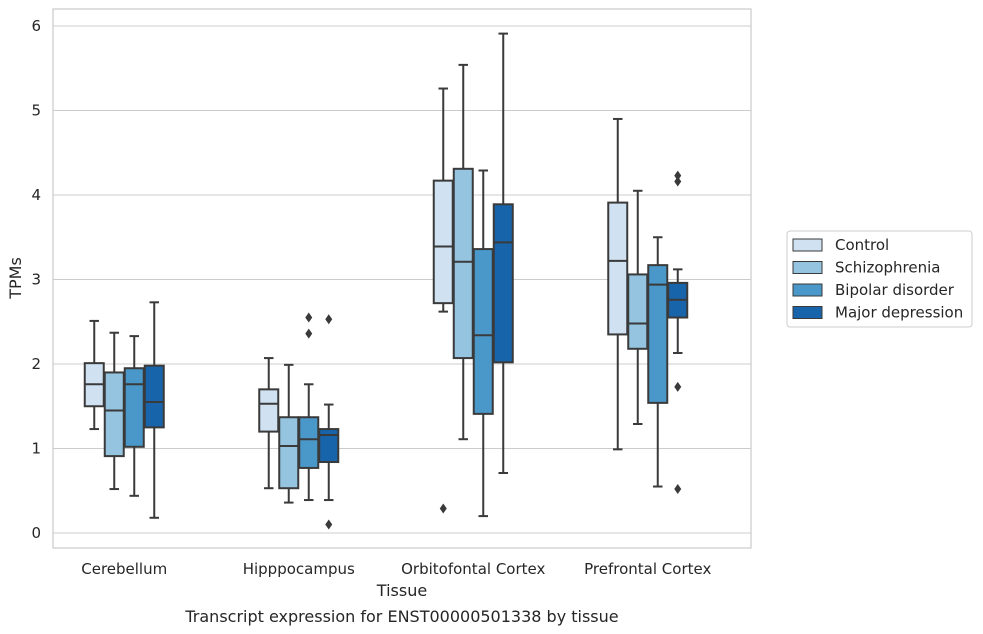  What do you see at coordinates (36, 26) in the screenshot?
I see `y-tick-label: 6` at bounding box center [36, 26].